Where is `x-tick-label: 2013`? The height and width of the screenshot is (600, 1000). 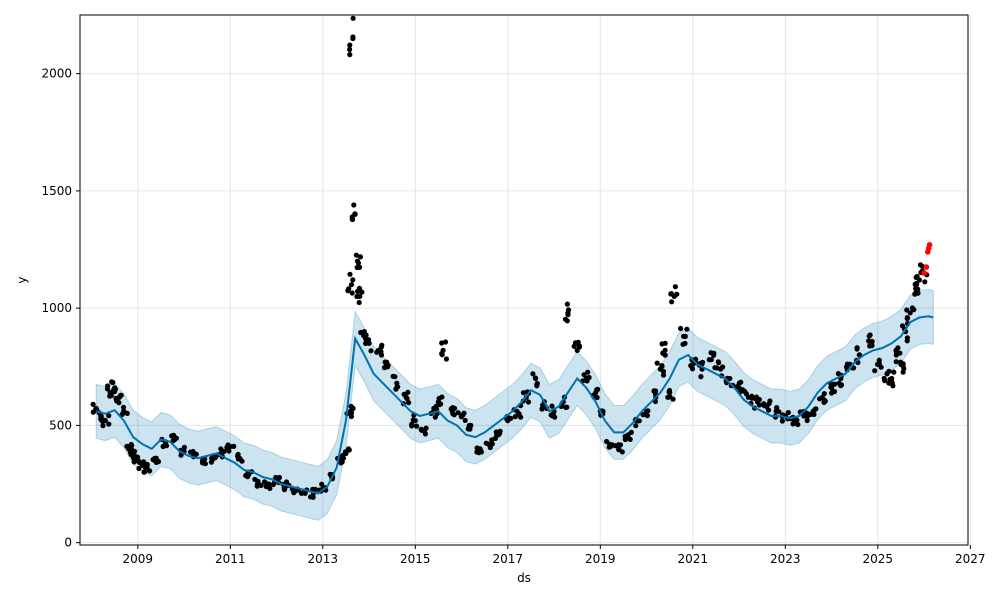
x-tick-label: 2013 is located at coordinates (323, 559).